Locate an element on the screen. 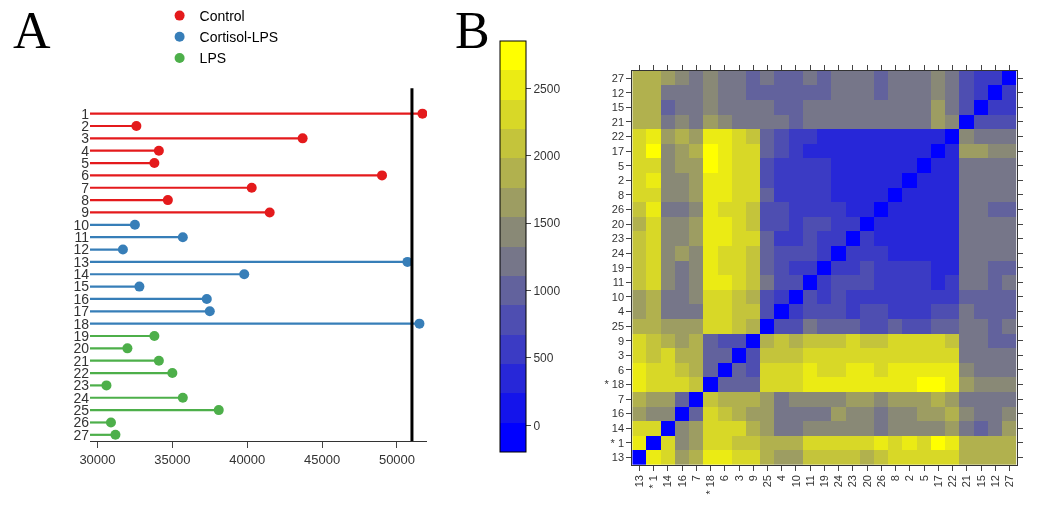 The width and height of the screenshot is (1064, 527). y-tick-label: 17 is located at coordinates (618, 150).